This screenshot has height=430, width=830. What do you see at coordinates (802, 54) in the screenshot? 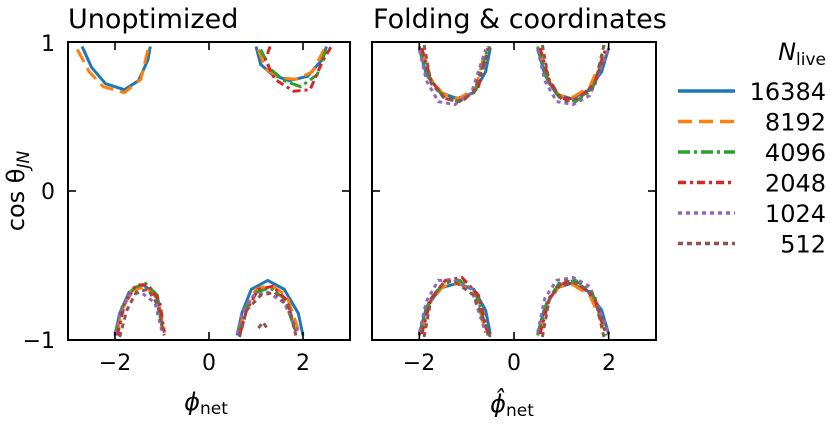
I see `legend-title: Nlive` at bounding box center [802, 54].